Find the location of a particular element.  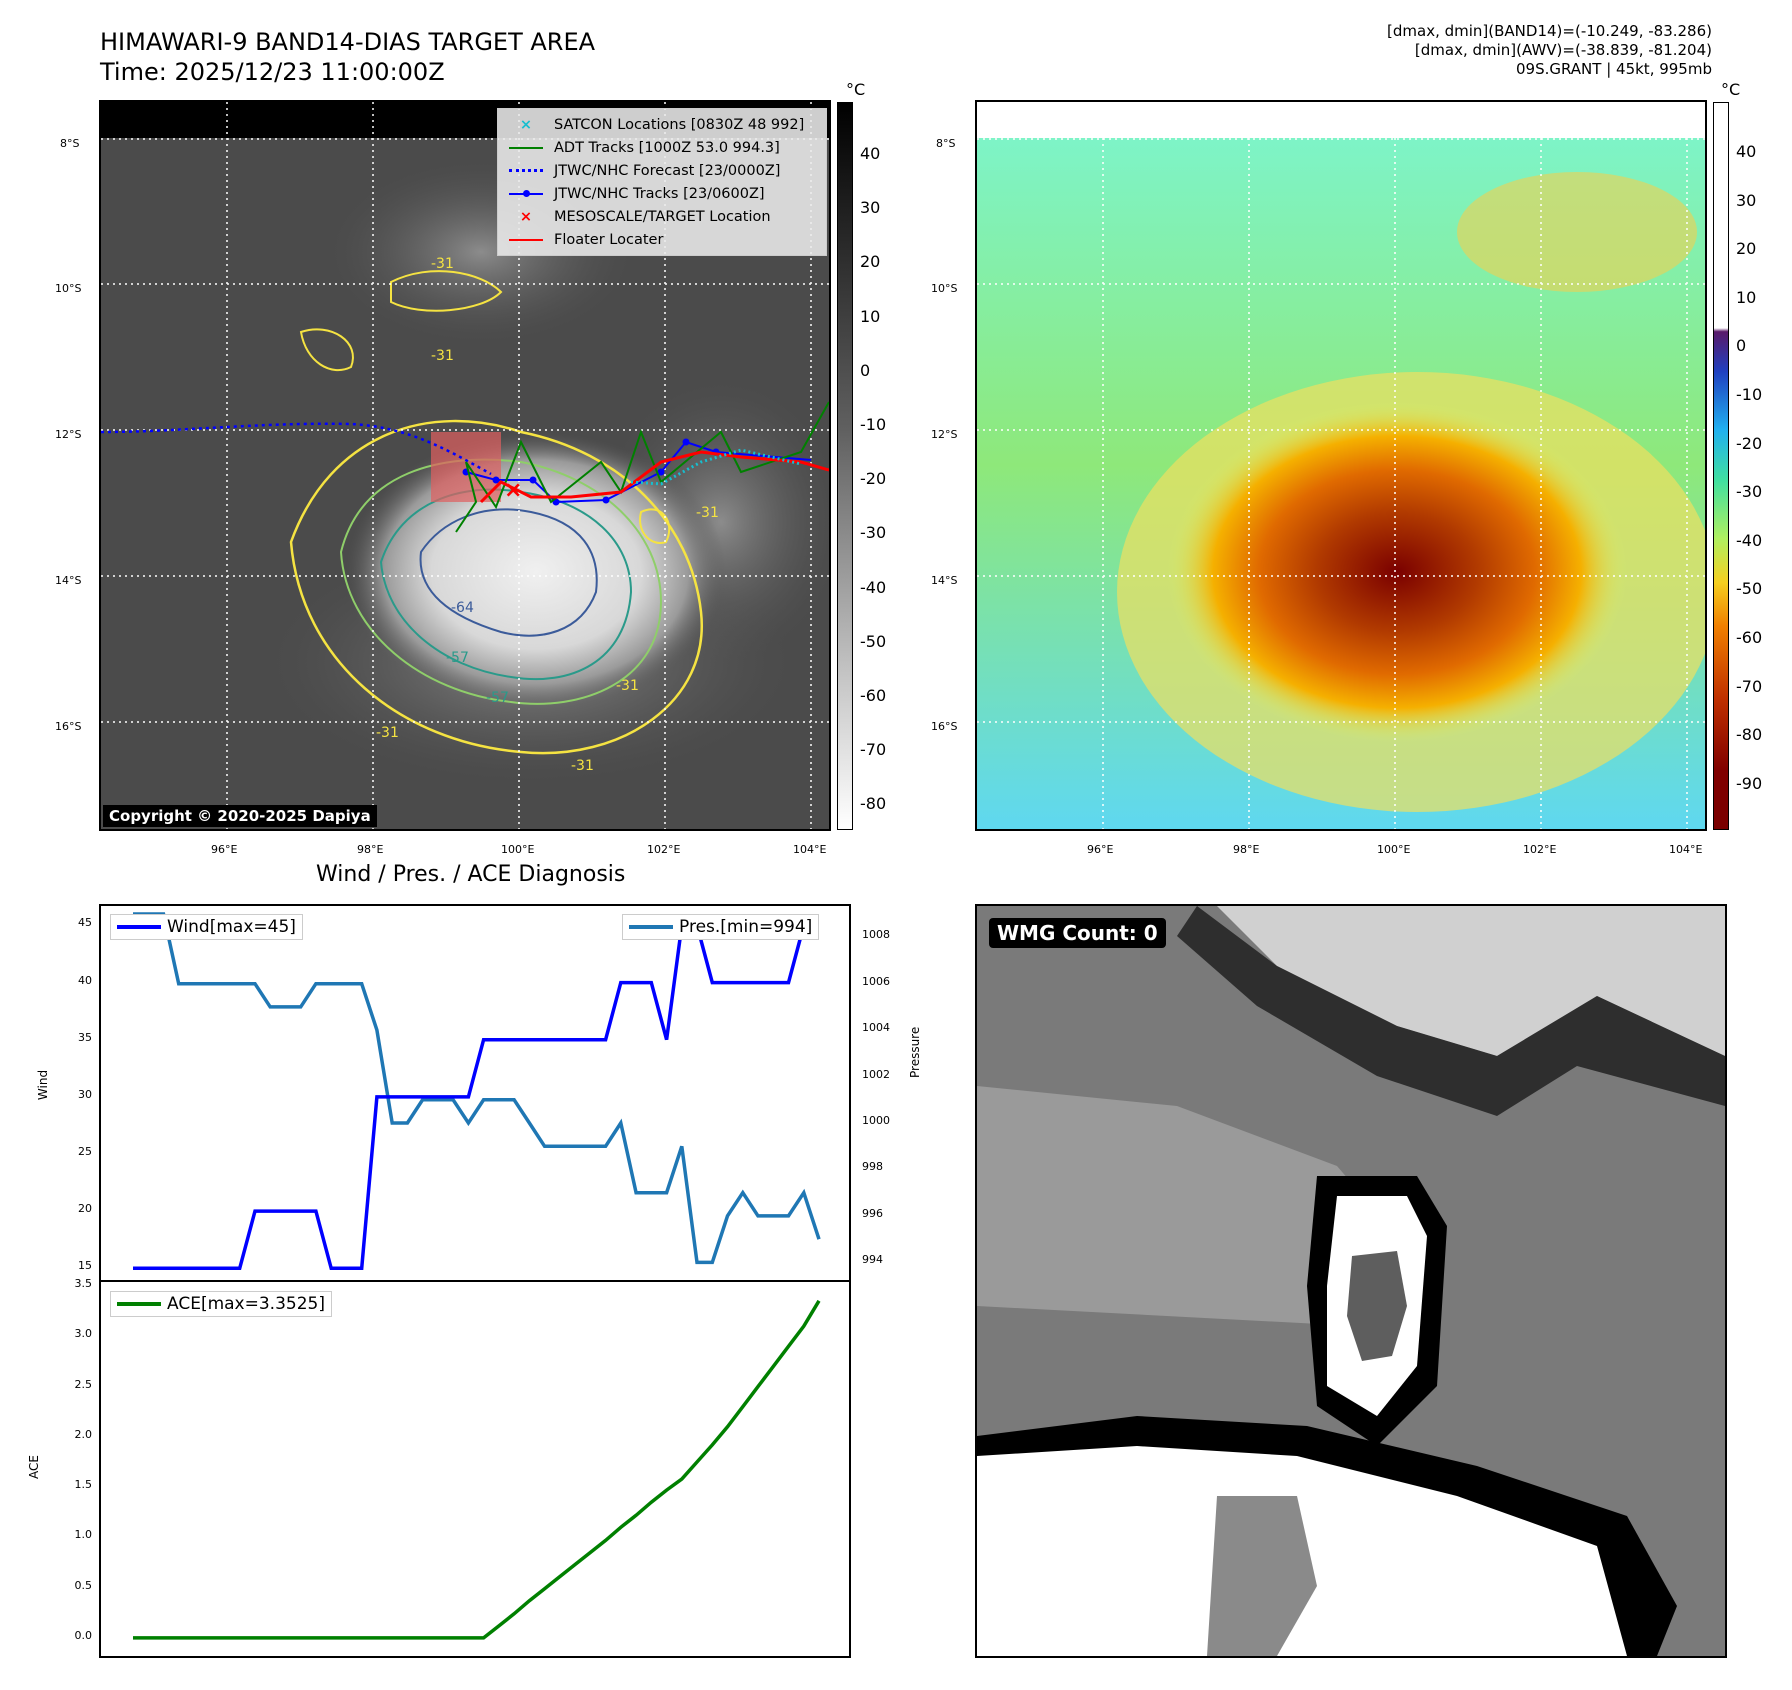

ace-axis-tick-7: 0.0 is located at coordinates (83, 1635).